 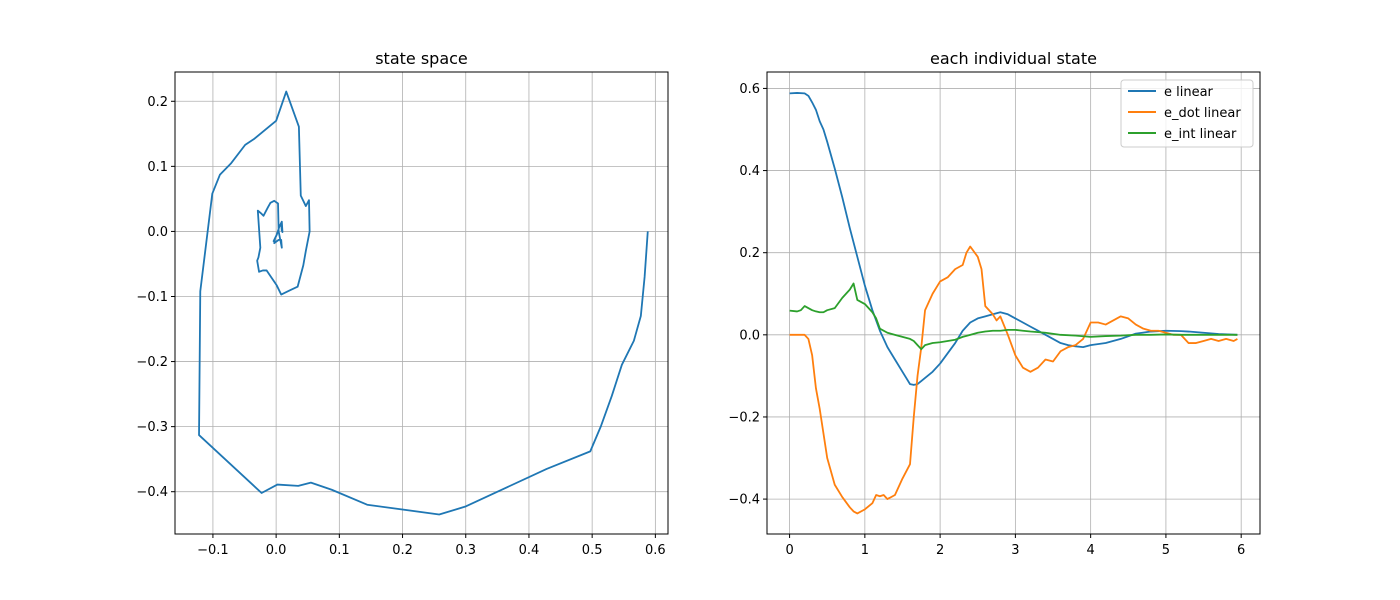 I want to click on legend-box, so click(x=1187, y=113).